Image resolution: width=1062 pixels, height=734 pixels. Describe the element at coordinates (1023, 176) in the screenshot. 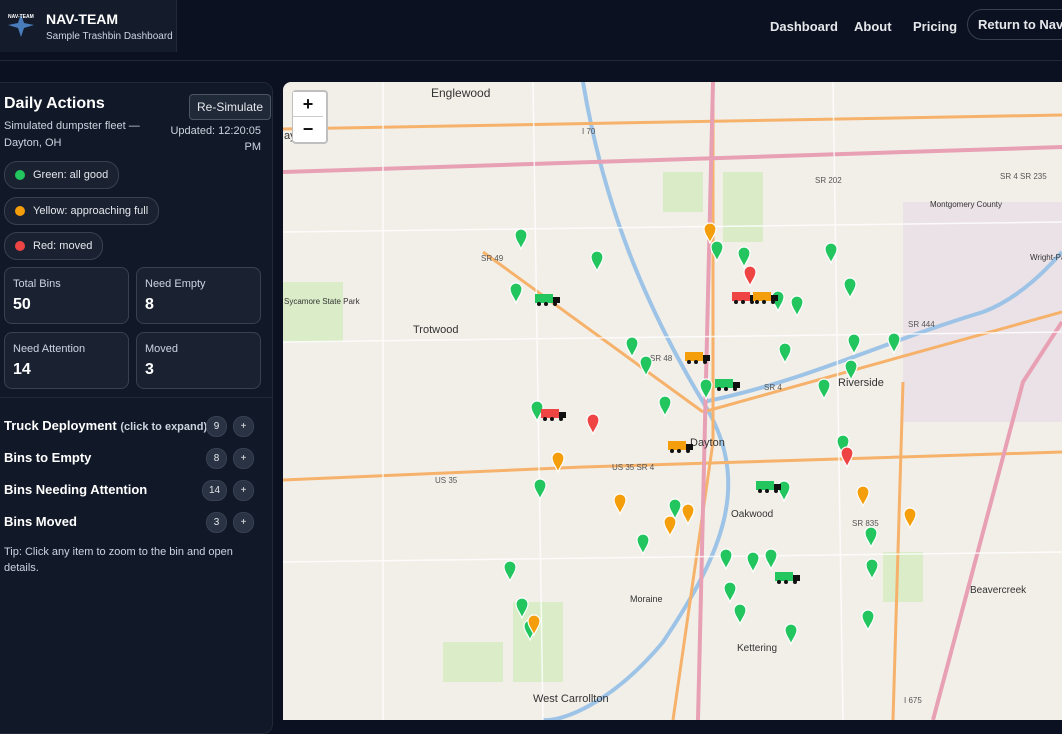

I see `road-label: SR 4 SR 235` at that location.